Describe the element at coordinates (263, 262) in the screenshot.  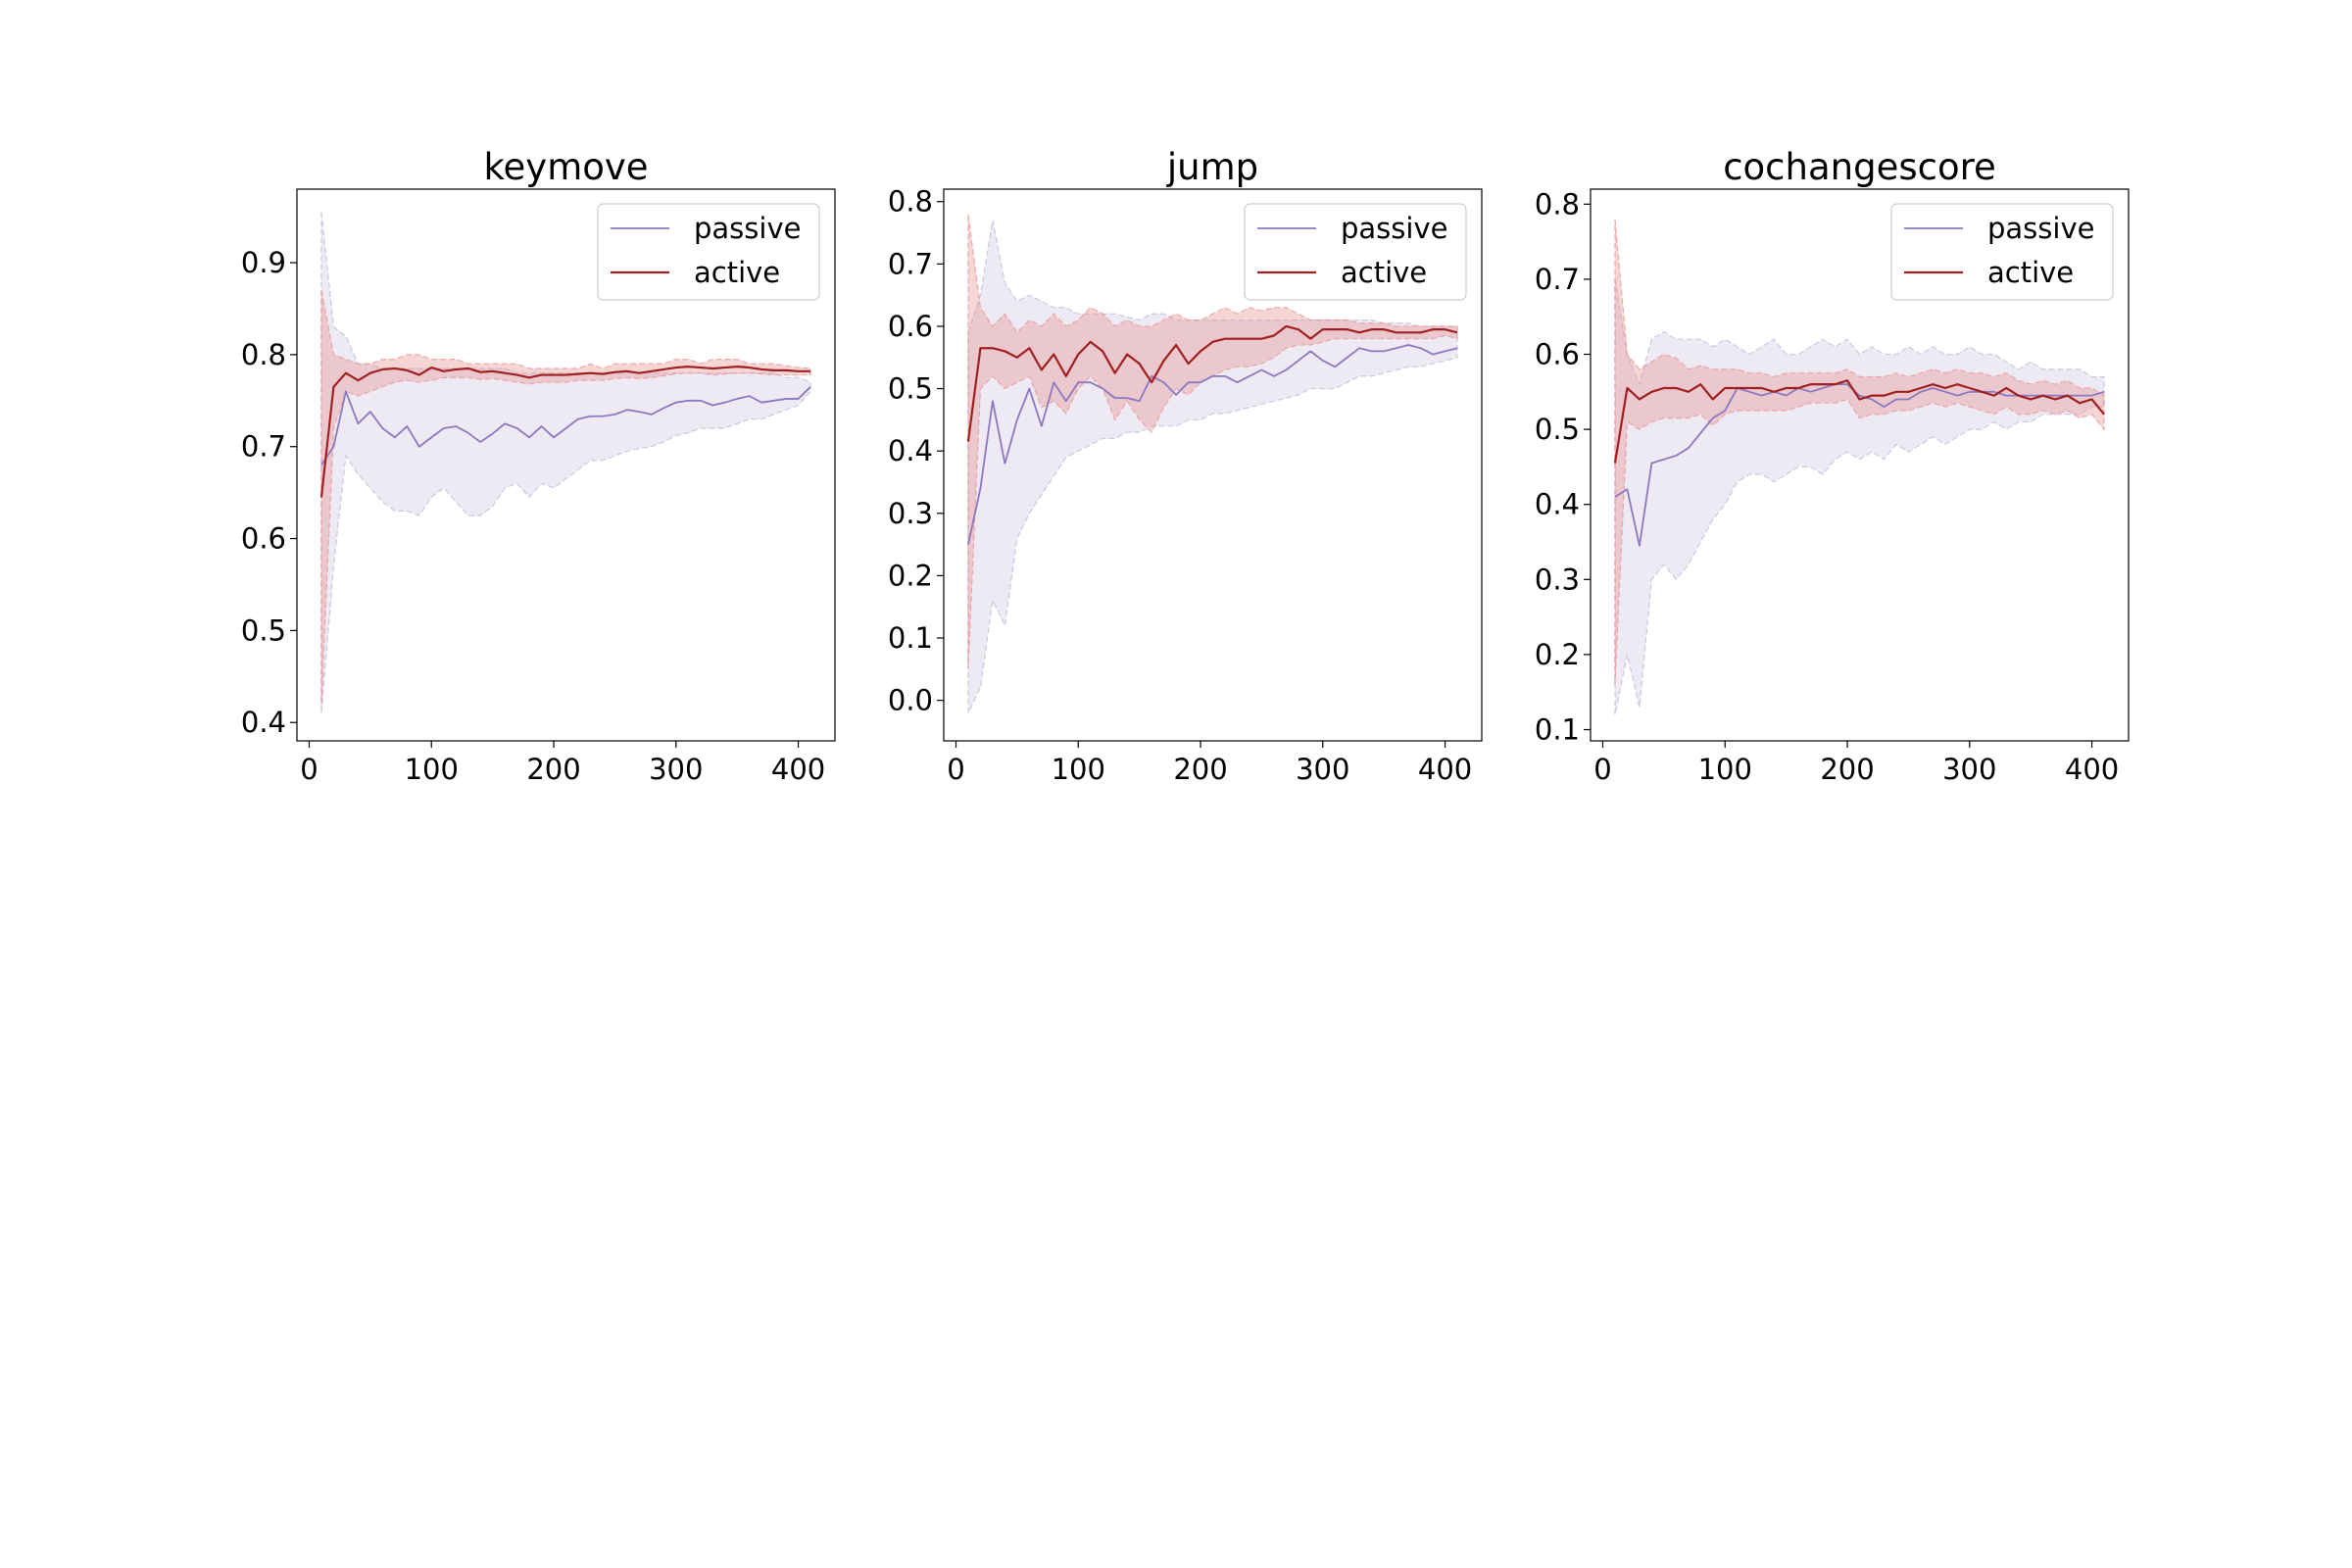
I see `y-tick-label: 0.9` at that location.